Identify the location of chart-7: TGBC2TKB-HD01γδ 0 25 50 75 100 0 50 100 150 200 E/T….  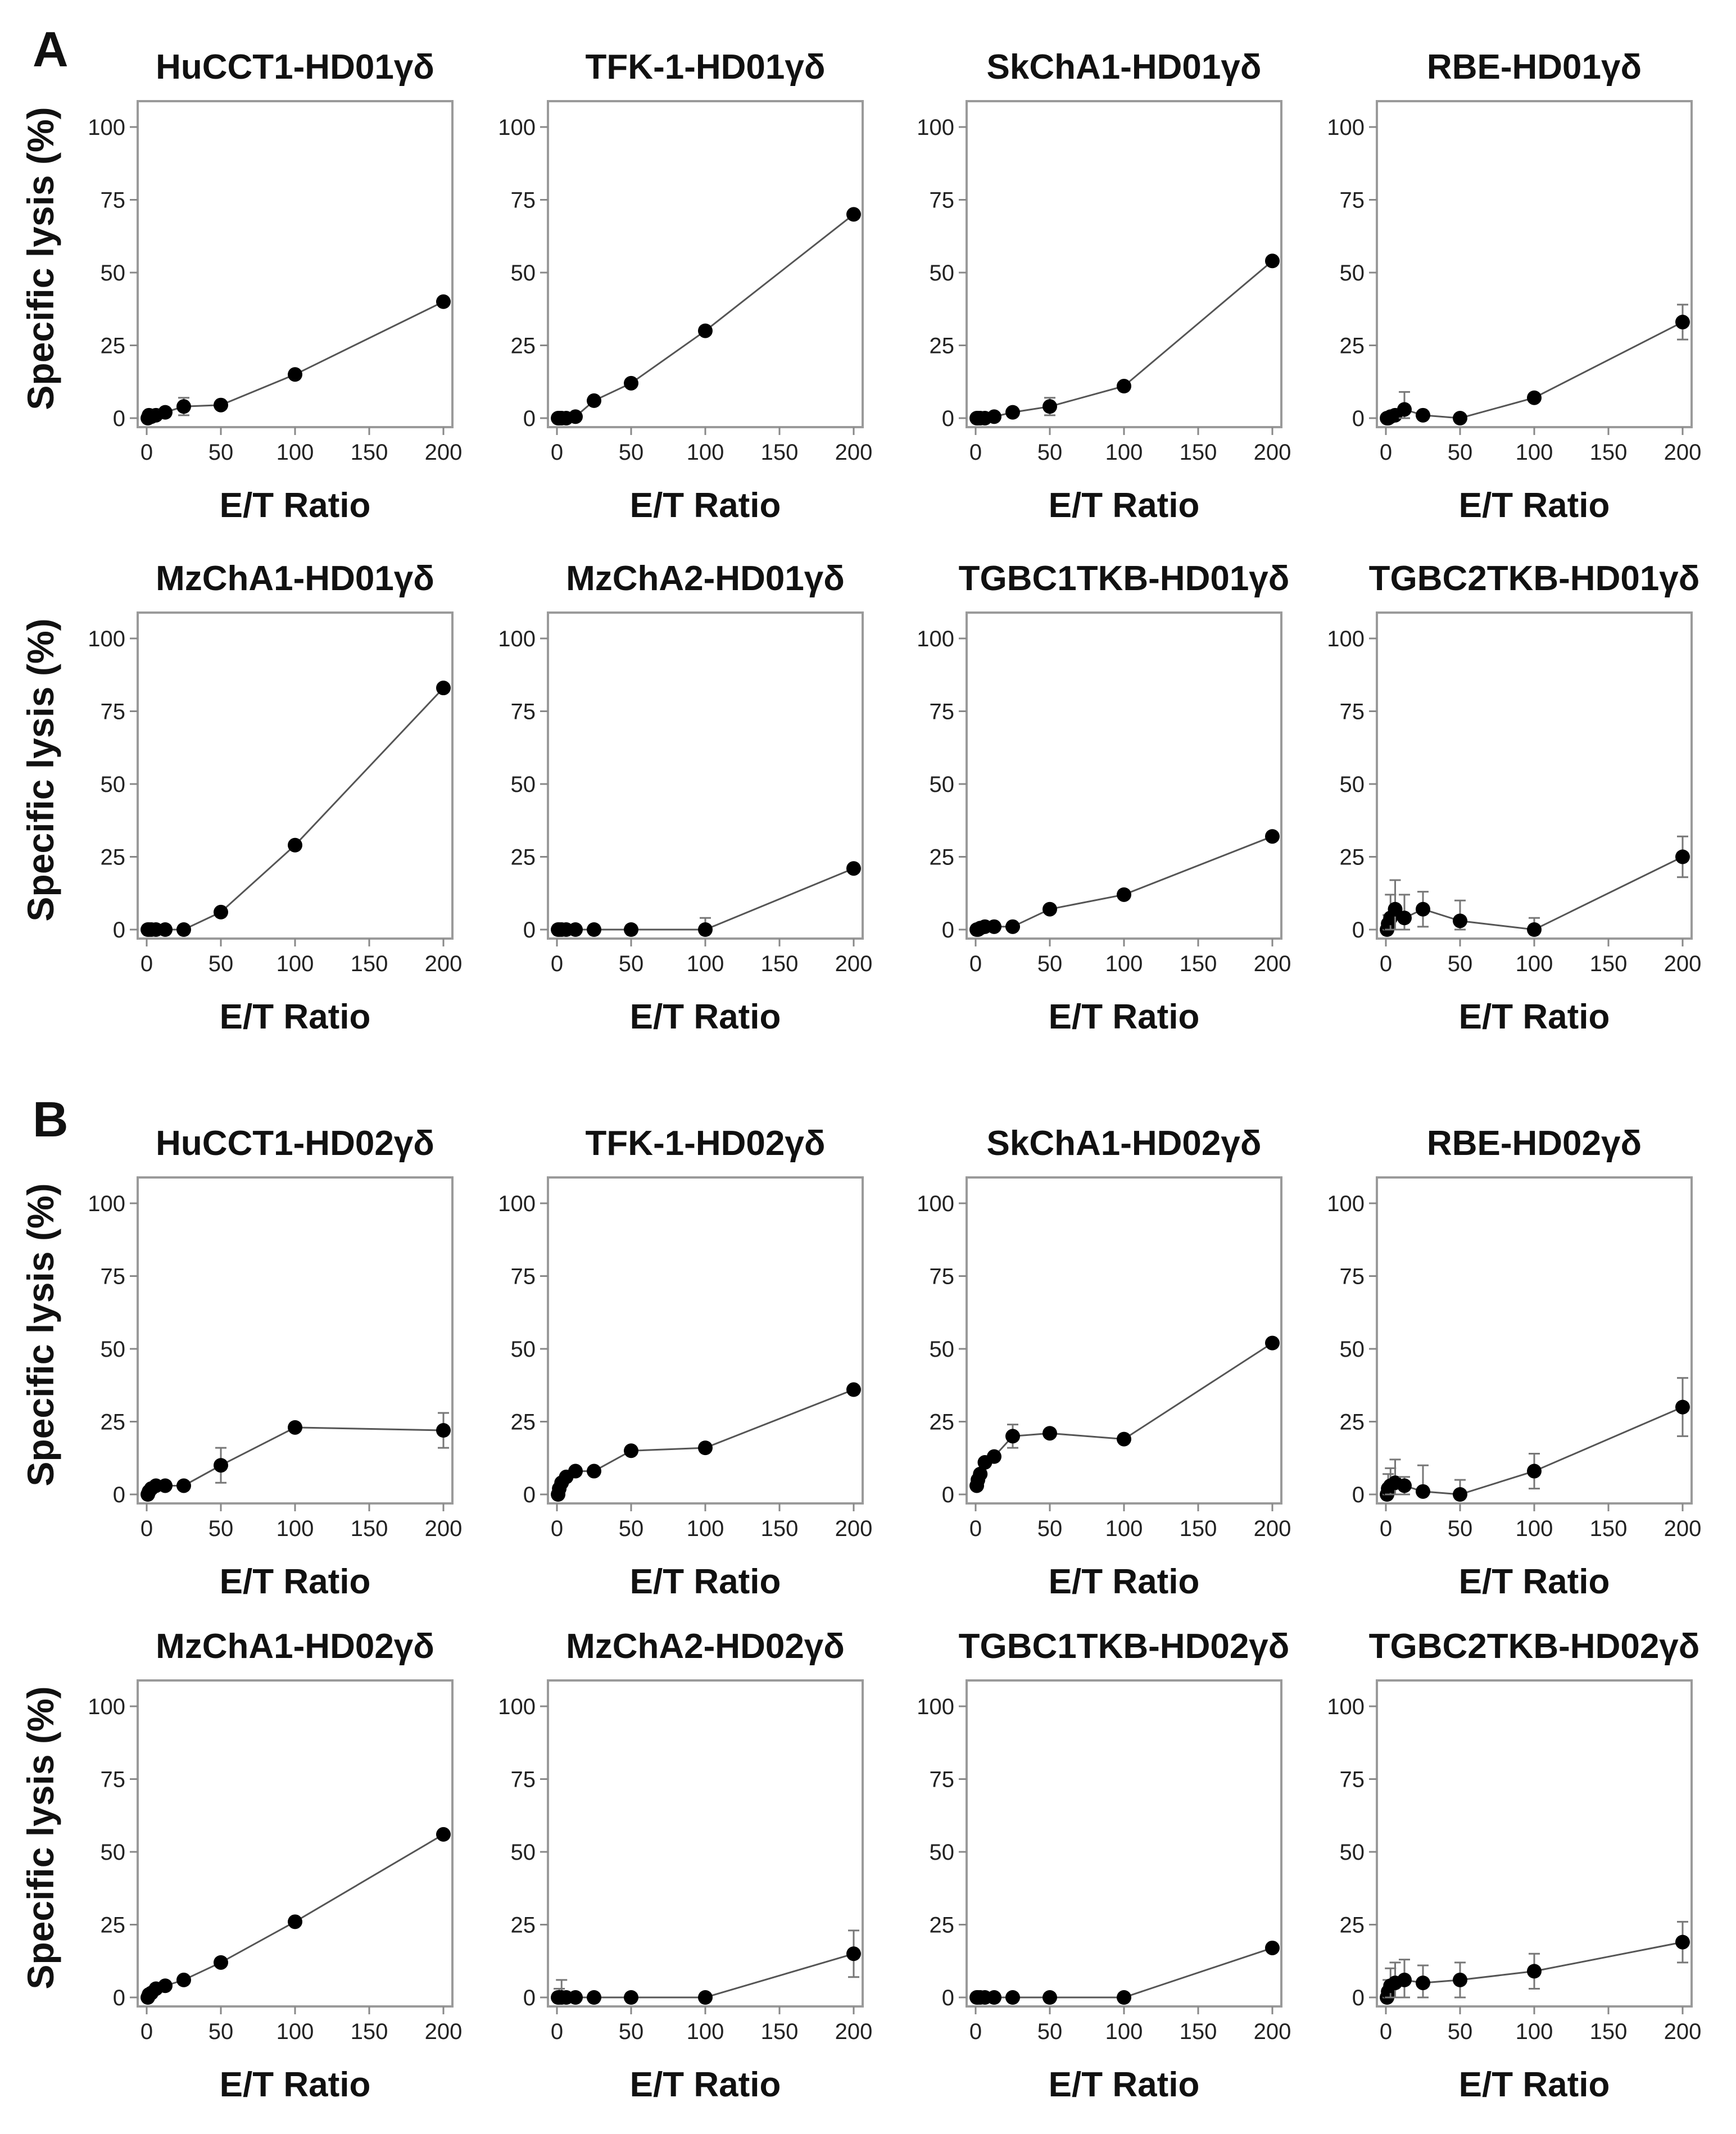
(1514, 797).